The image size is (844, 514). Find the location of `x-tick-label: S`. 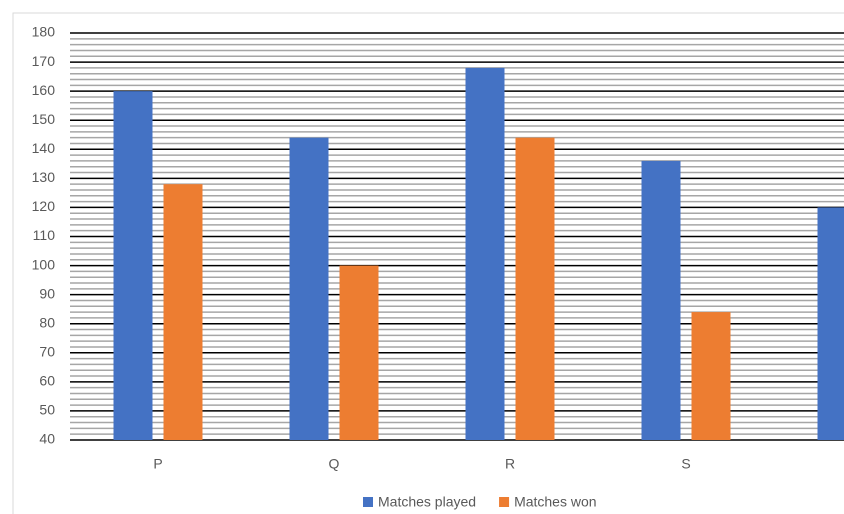

x-tick-label: S is located at coordinates (685, 464).